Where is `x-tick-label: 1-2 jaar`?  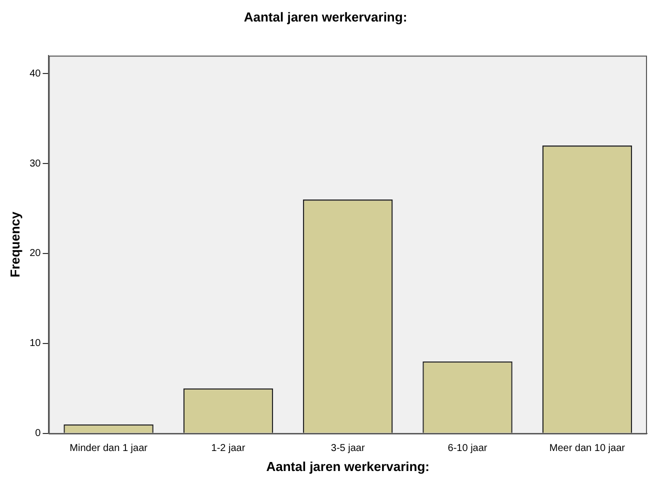
x-tick-label: 1-2 jaar is located at coordinates (228, 448).